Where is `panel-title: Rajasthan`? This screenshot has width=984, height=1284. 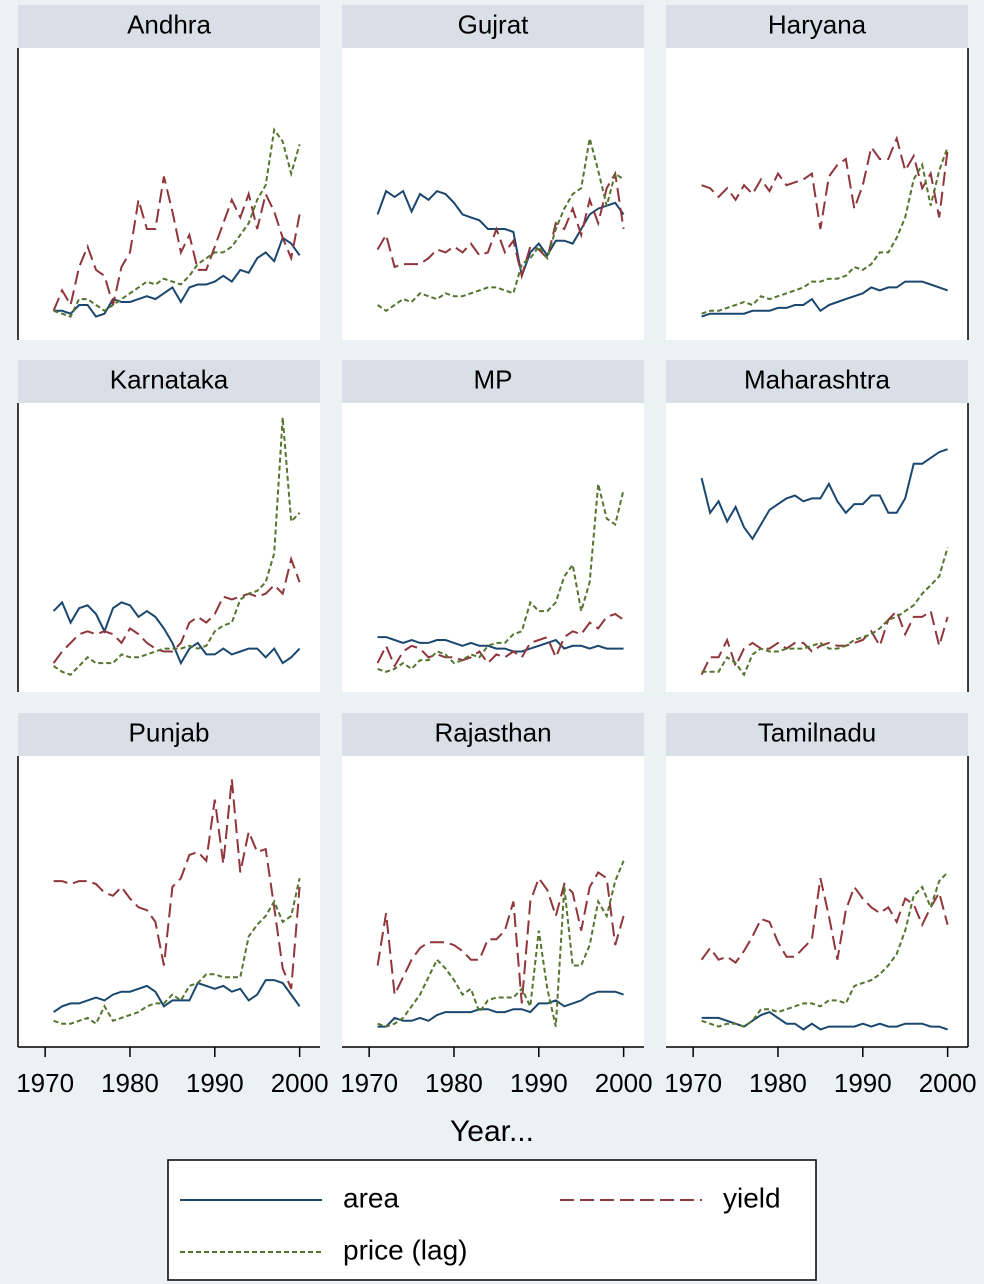
panel-title: Rajasthan is located at coordinates (492, 732).